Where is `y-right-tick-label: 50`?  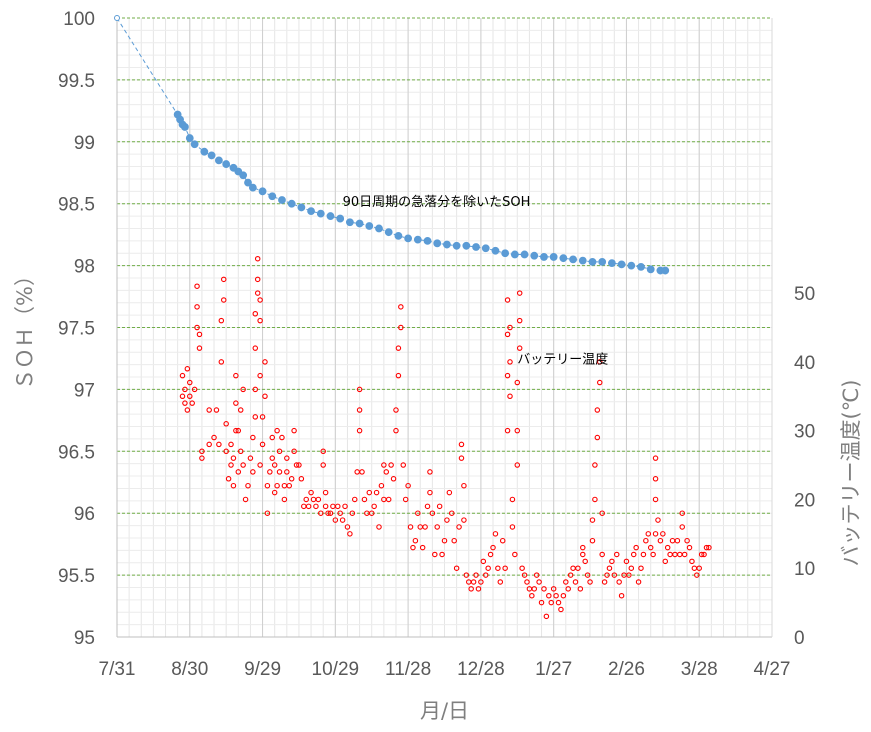
y-right-tick-label: 50 is located at coordinates (804, 294).